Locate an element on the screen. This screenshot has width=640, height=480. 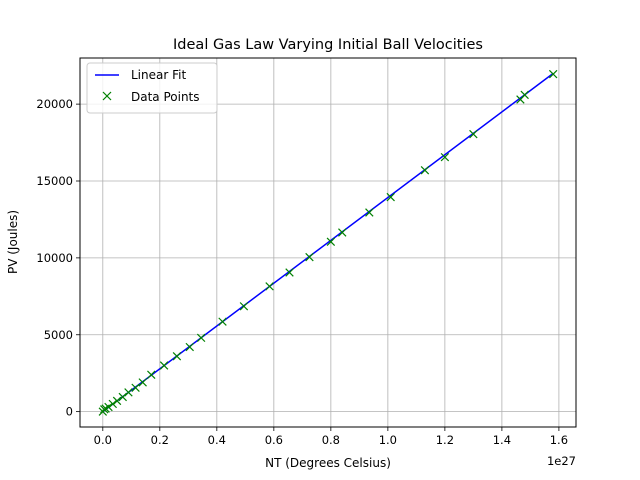
y-tick-label: 20000 is located at coordinates (54, 104).